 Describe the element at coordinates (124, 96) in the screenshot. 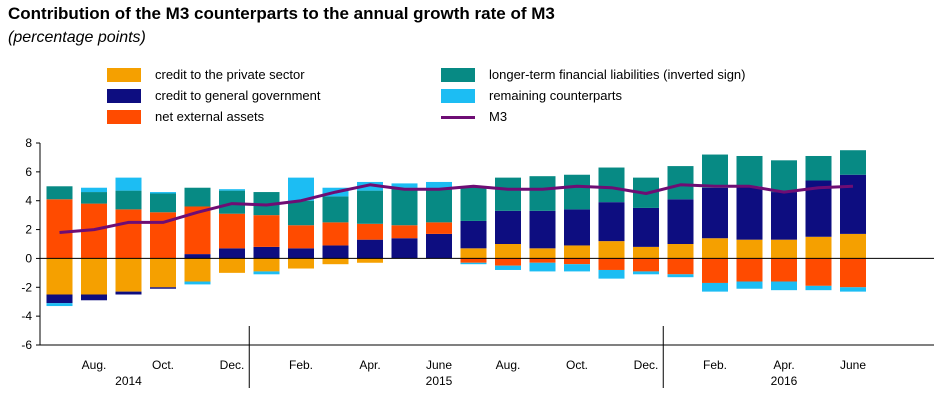

I see `legend-swatch-government-credit` at that location.